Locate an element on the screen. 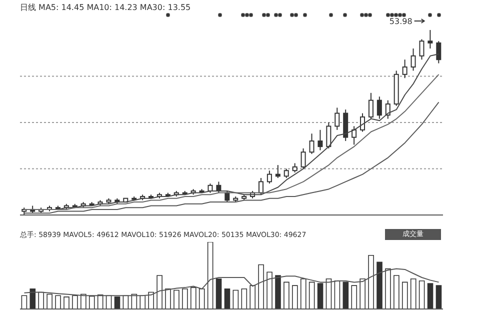  chart-subtitle: MA5: 14.45 MA10: 14.23 MA30: 13.55 is located at coordinates (114, 7).